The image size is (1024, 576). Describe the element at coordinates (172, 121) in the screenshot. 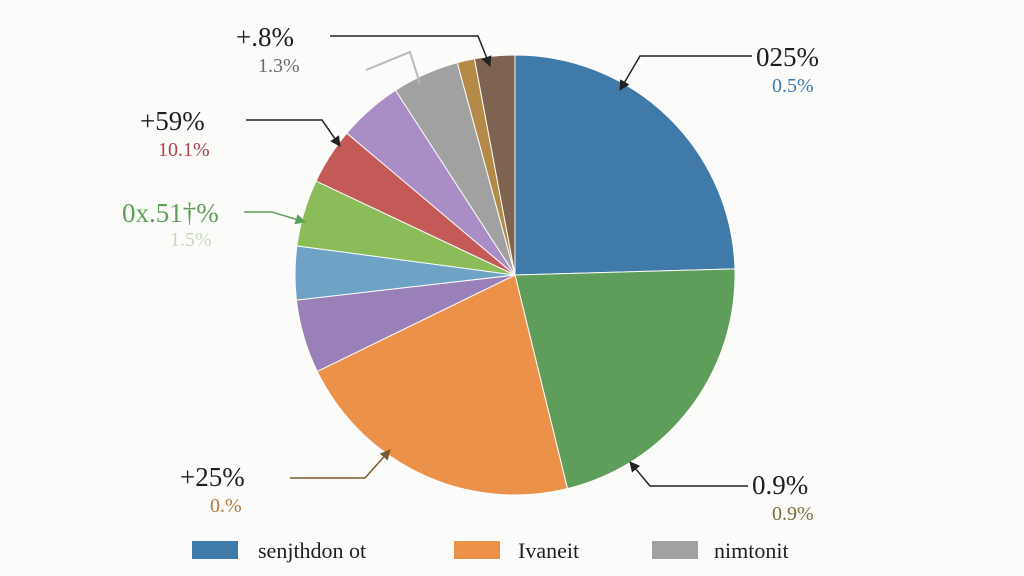

I see `callout-main-label: +59%` at that location.